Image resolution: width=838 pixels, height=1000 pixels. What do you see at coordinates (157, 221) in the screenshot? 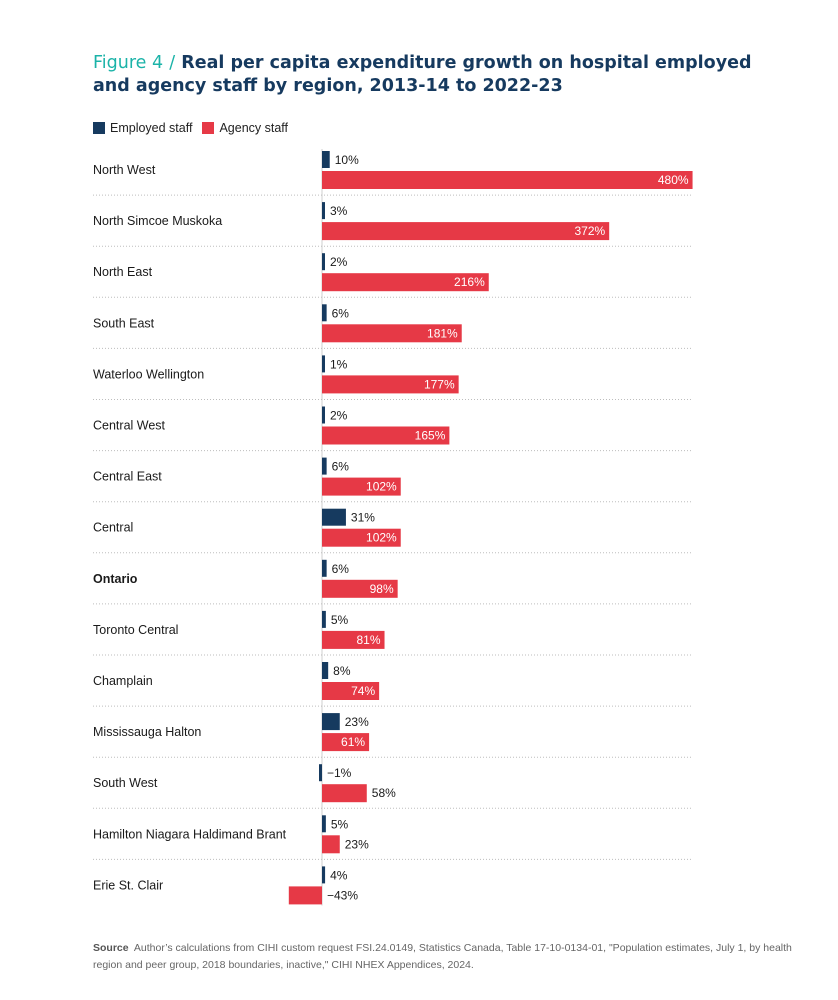
I see `category-label: North Simcoe Muskoka` at bounding box center [157, 221].